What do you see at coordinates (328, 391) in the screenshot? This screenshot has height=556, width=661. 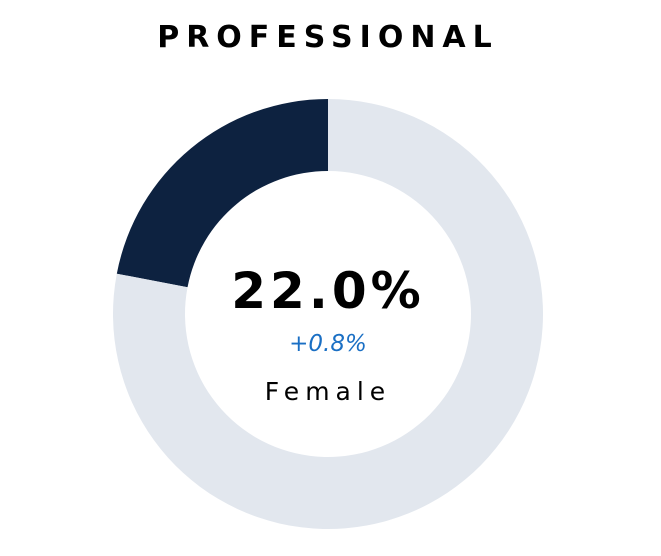 I see `center-label: Female` at bounding box center [328, 391].